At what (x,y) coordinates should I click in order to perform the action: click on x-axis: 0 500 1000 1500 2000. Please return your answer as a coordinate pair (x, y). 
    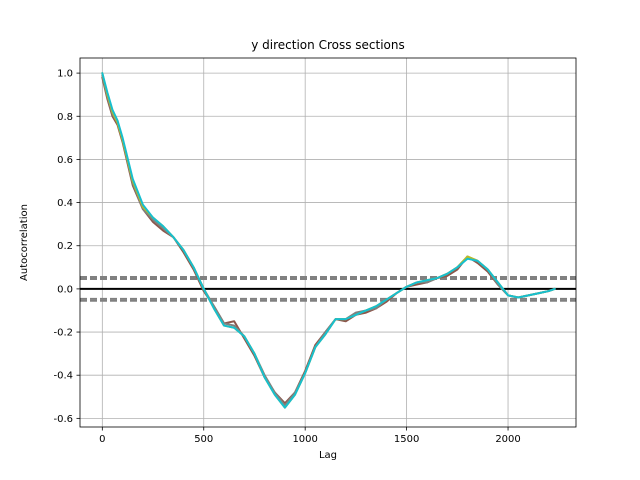
    Looking at the image, I should click on (310, 436).